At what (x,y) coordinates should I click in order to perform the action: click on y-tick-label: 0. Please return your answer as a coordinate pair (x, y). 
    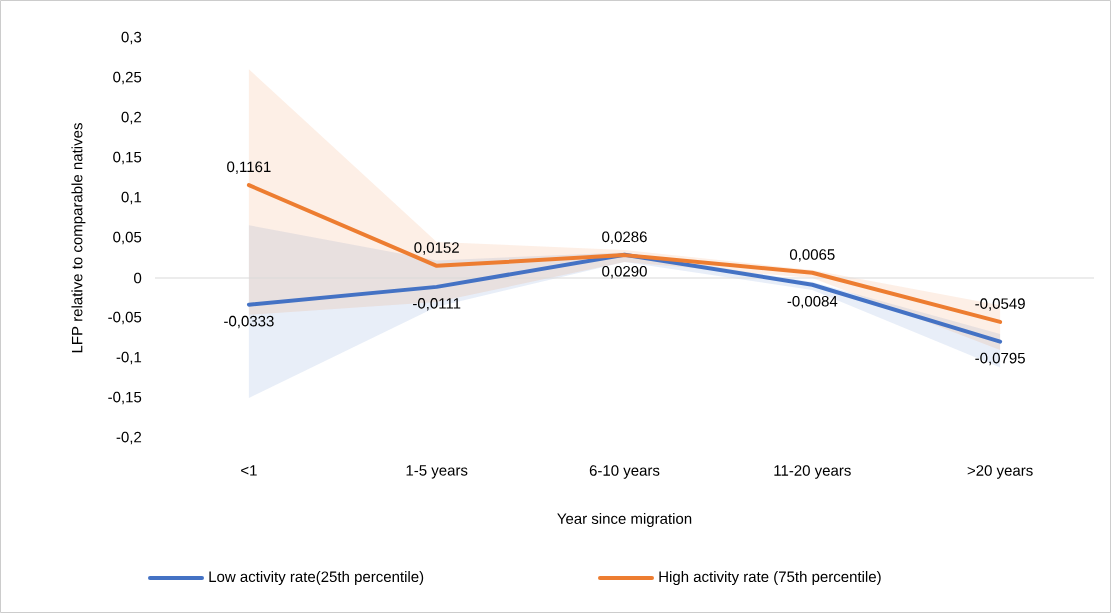
    Looking at the image, I should click on (138, 278).